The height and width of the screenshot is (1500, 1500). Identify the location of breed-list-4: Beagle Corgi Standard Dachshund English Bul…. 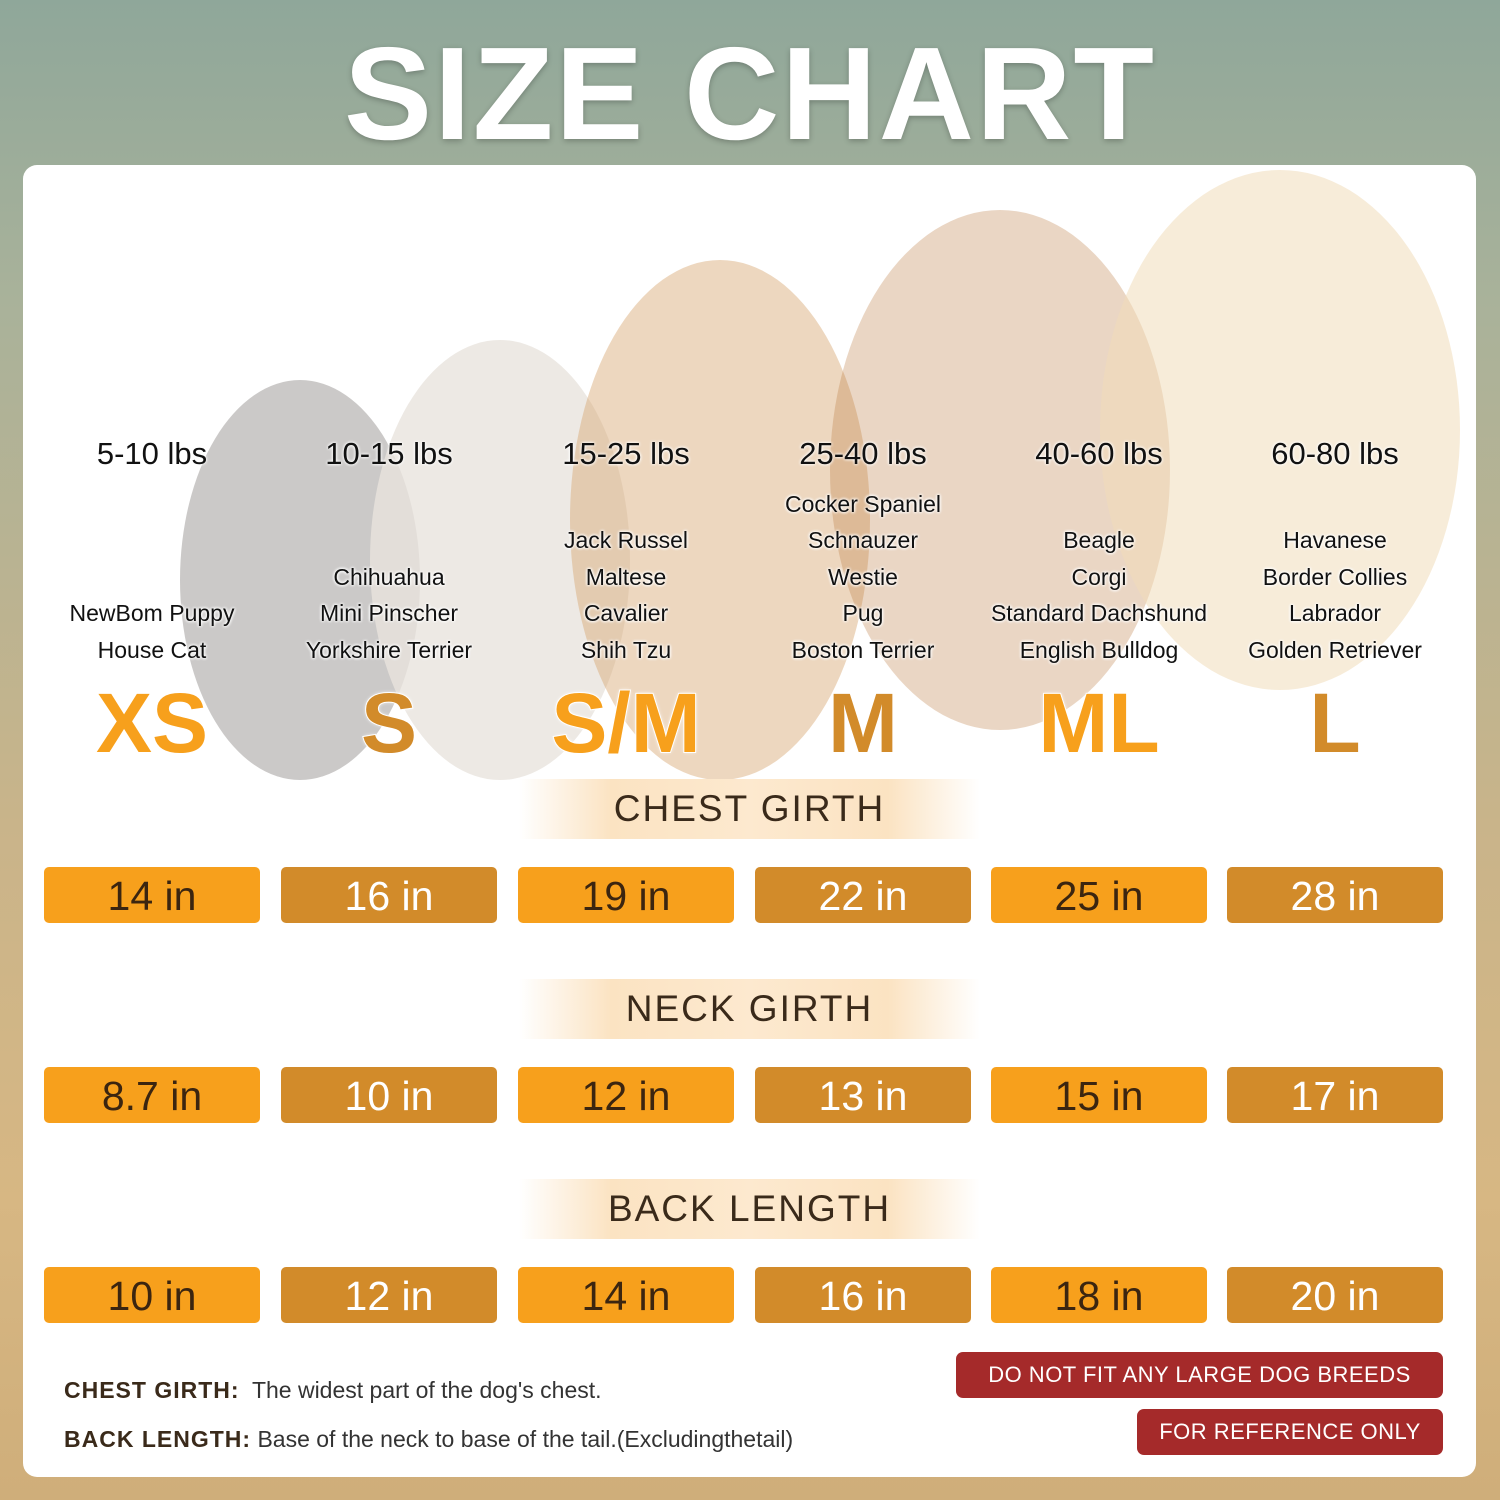
(1099, 595).